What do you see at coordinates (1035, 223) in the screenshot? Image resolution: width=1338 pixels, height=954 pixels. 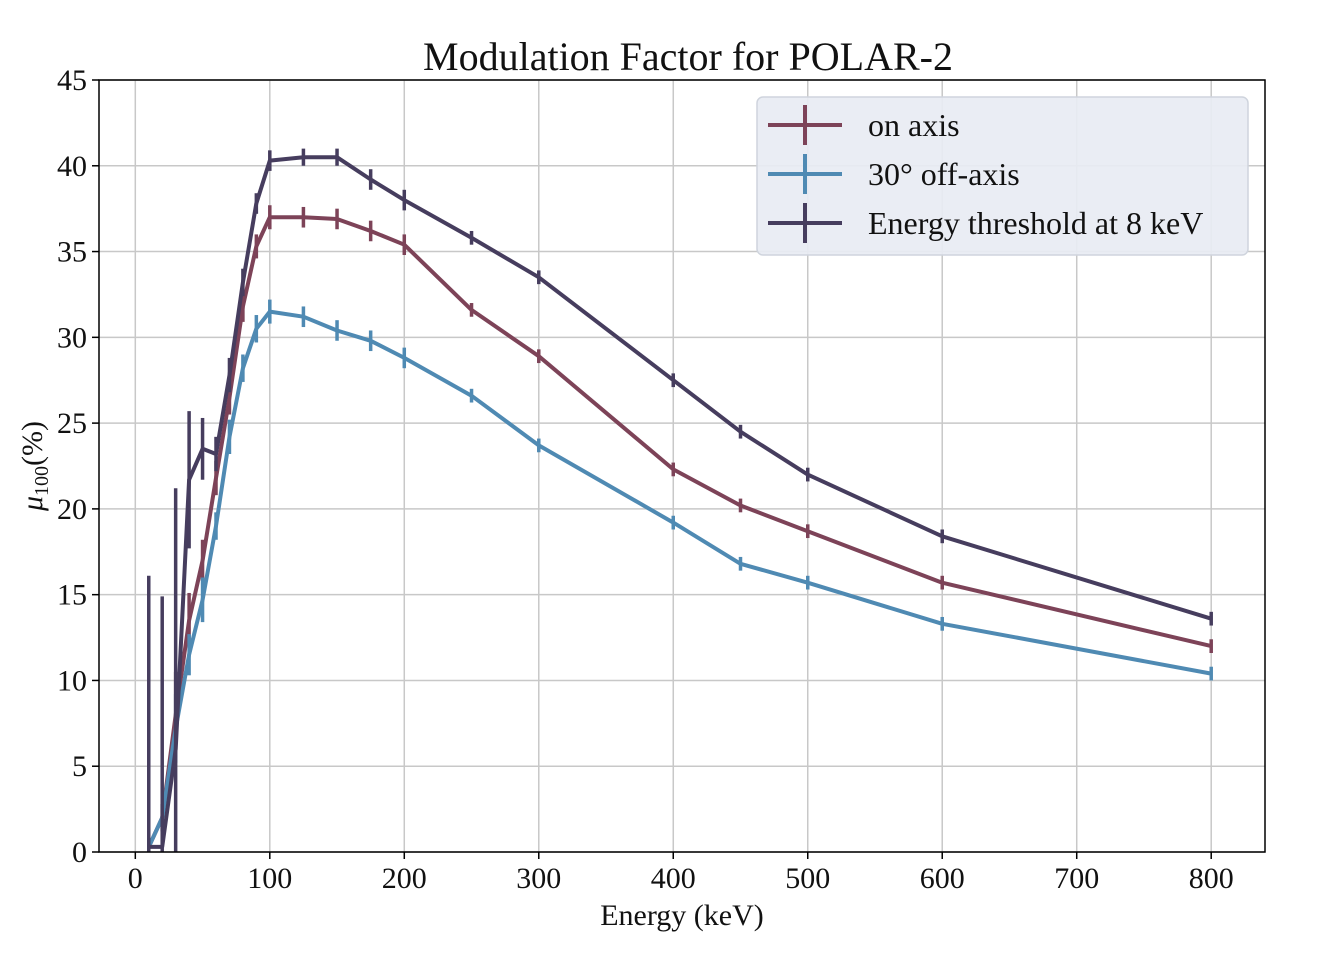 I see `legend-label: Energy threshold at 8 keV` at bounding box center [1035, 223].